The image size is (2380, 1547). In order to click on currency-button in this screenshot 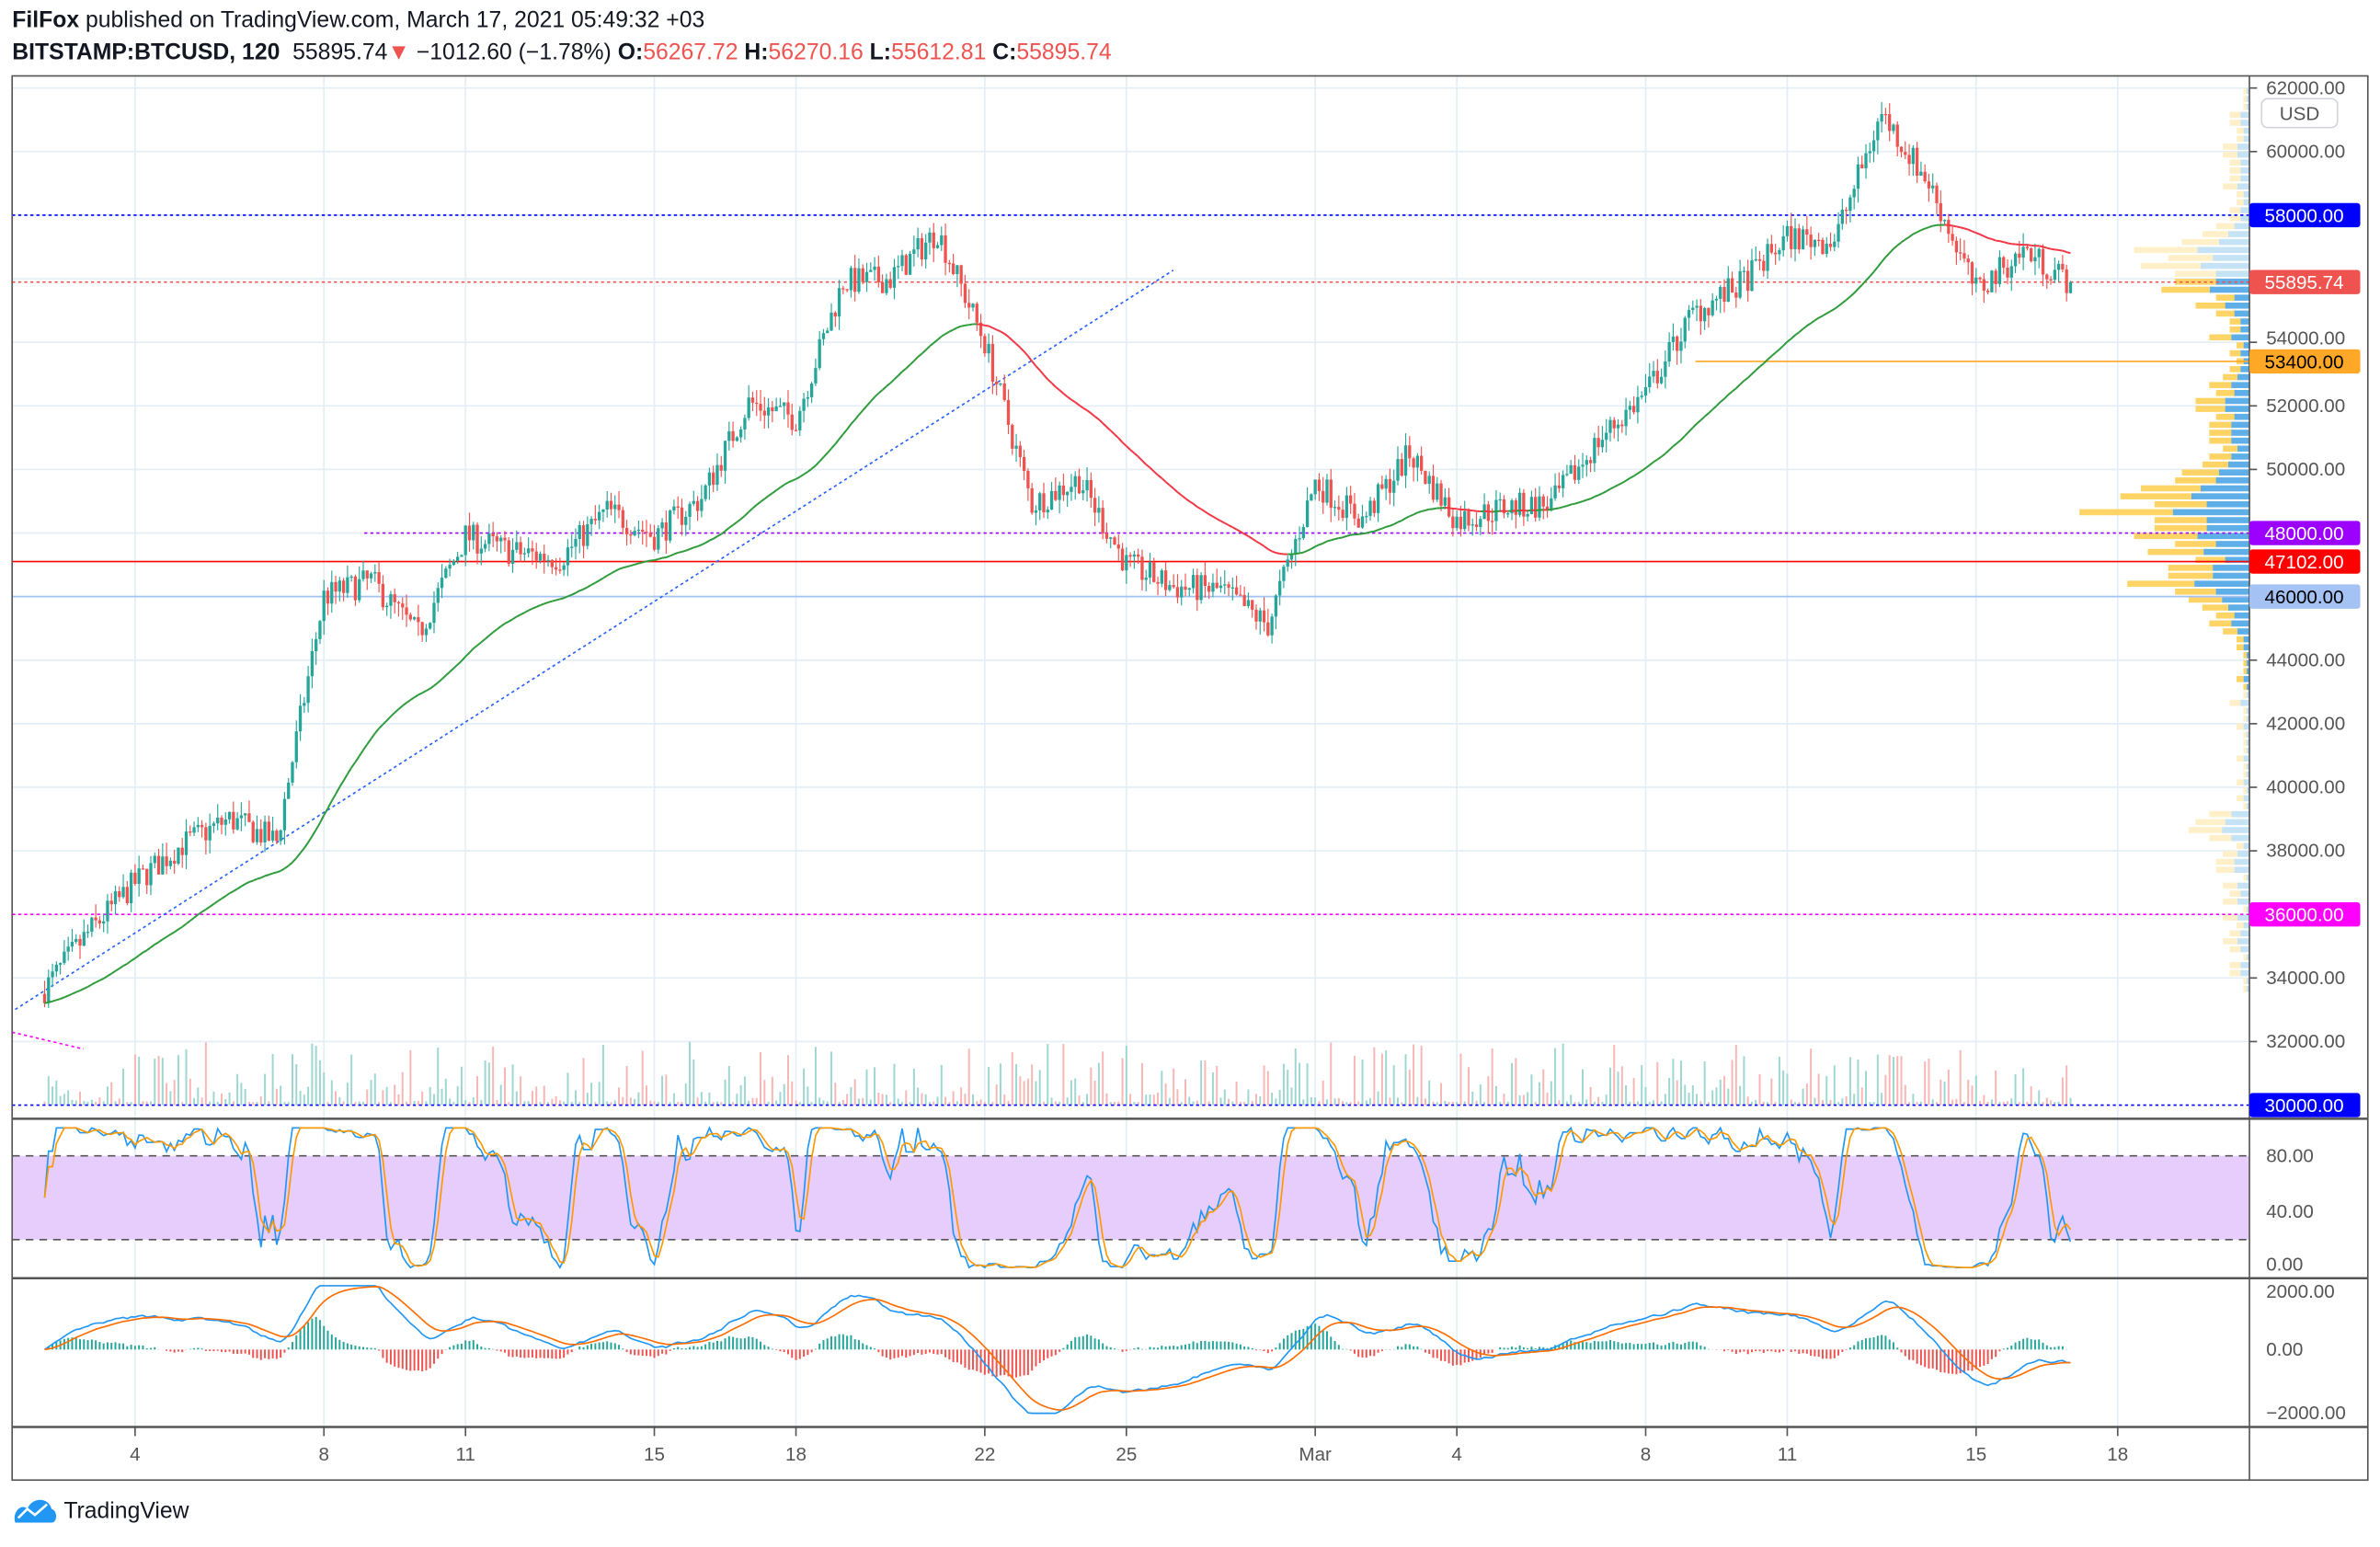, I will do `click(2299, 113)`.